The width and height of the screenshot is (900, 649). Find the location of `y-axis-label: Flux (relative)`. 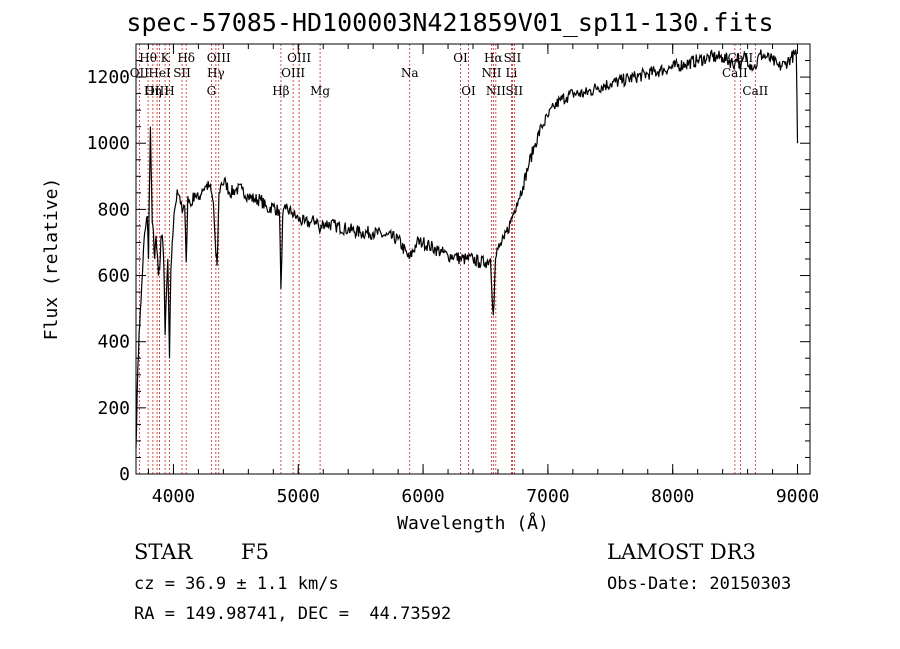

y-axis-label: Flux (relative) is located at coordinates (51, 259).